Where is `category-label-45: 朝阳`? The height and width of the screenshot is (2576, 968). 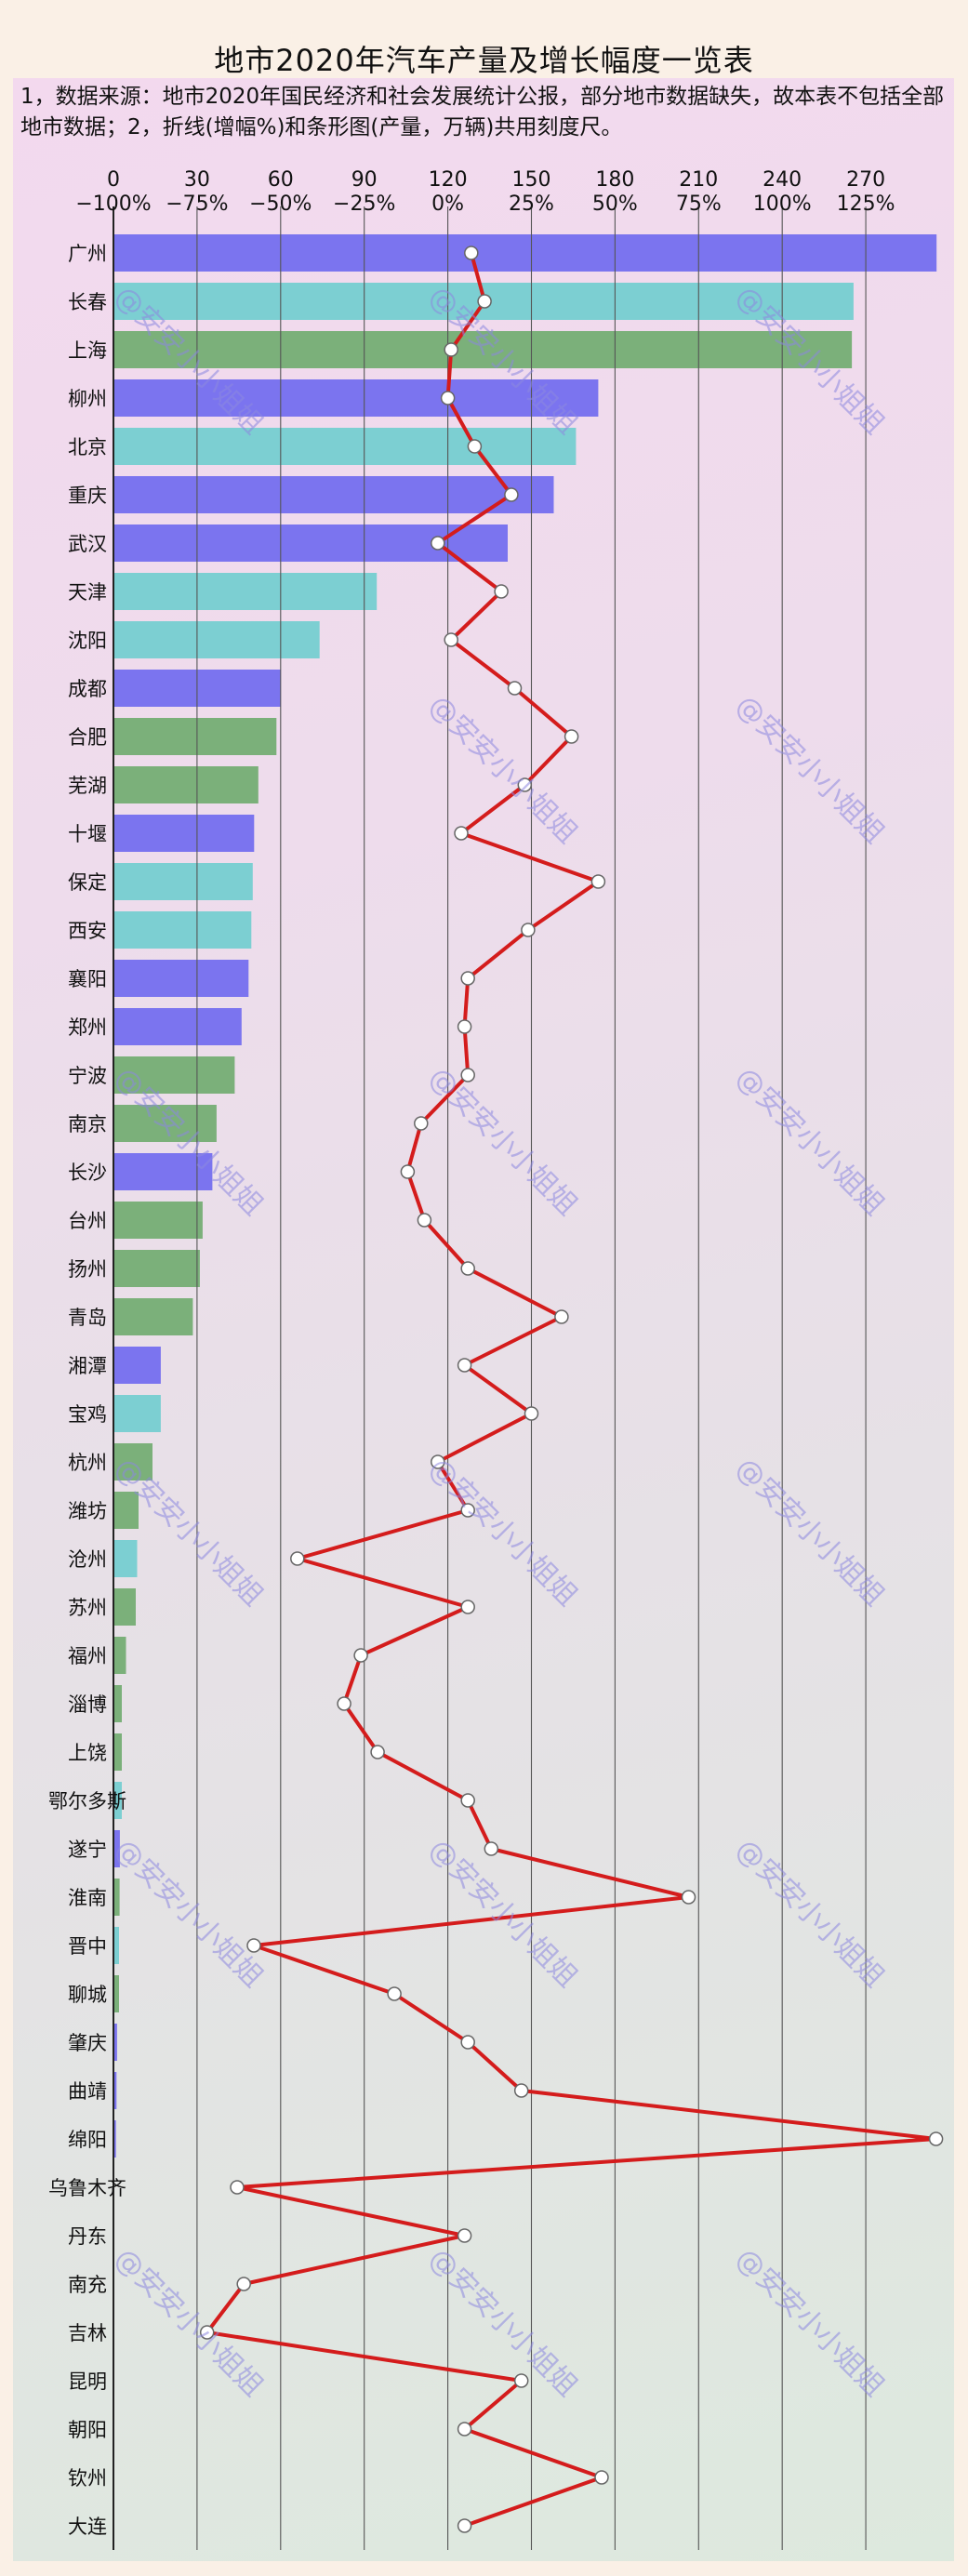 category-label-45: 朝阳 is located at coordinates (87, 2430).